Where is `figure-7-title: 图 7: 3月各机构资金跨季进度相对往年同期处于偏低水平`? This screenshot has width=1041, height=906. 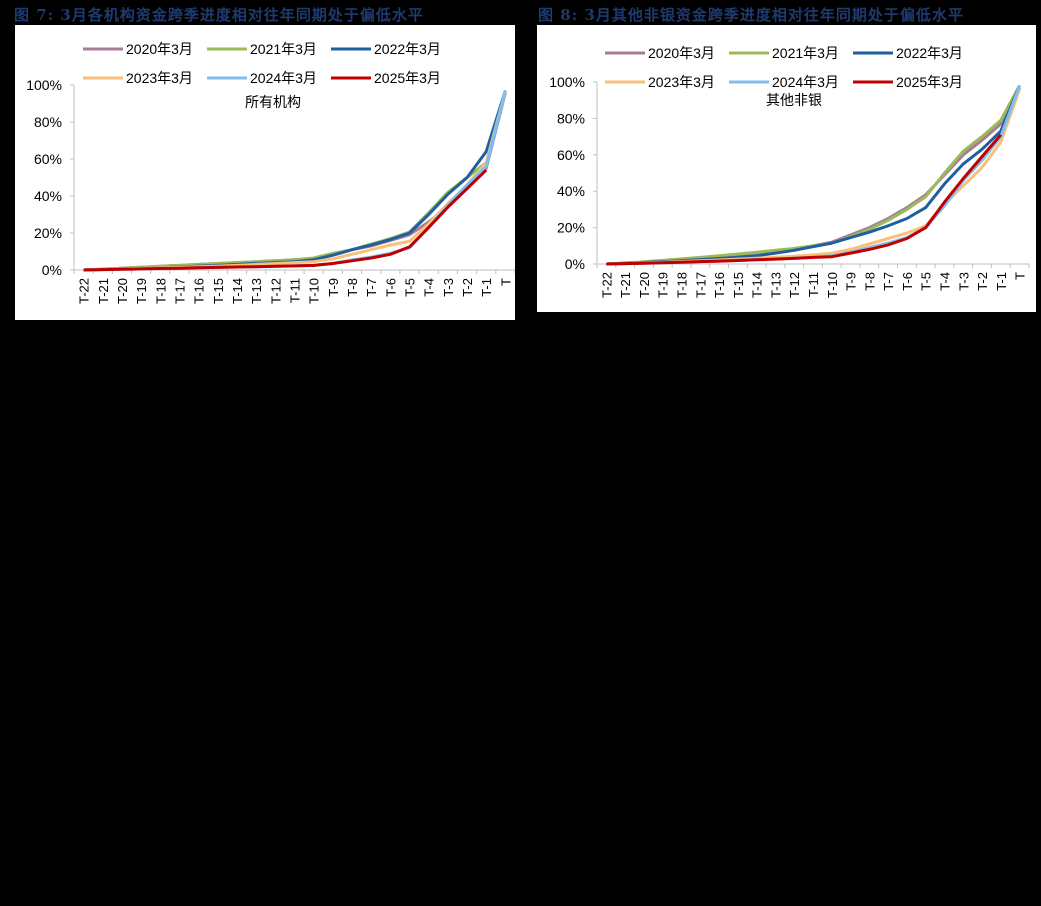
figure-7-title: 图 7: 3月各机构资金跨季进度相对往年同期处于偏低水平 is located at coordinates (219, 15).